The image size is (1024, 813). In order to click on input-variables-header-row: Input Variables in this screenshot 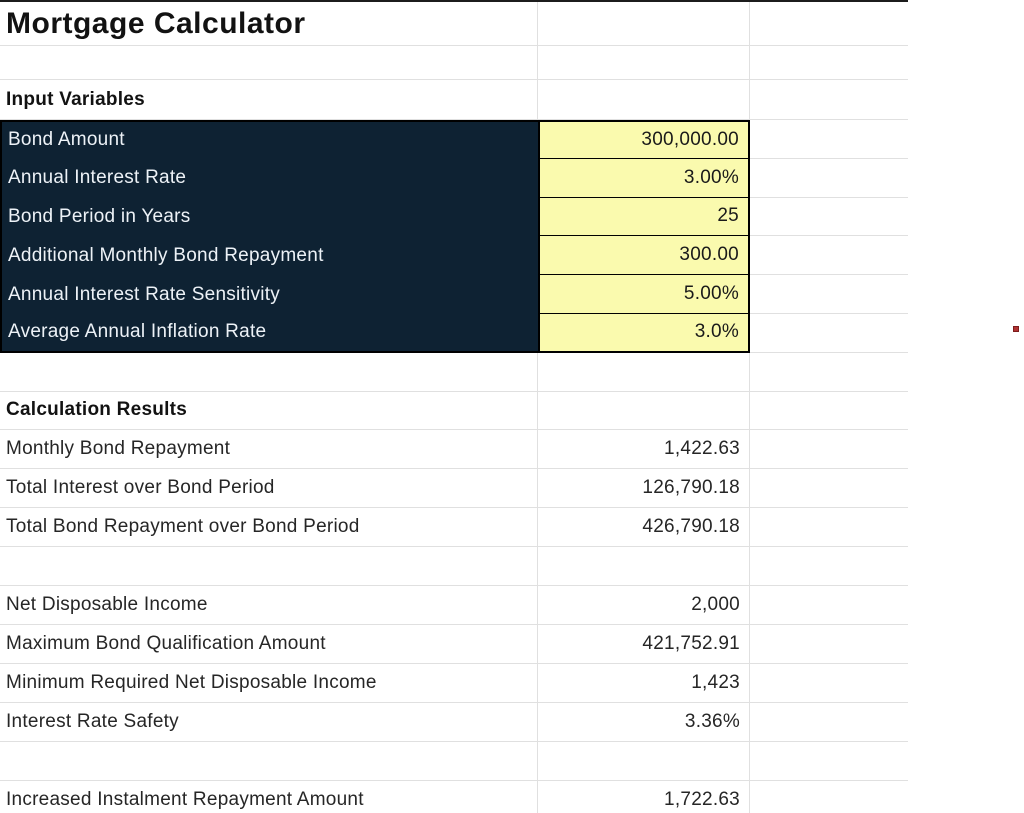, I will do `click(454, 100)`.